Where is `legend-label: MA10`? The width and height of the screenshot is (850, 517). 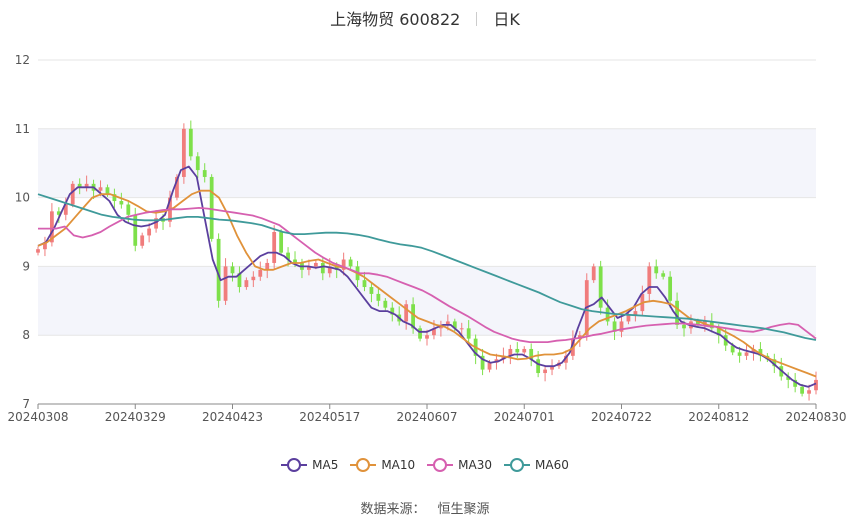 legend-label: MA10 is located at coordinates (398, 465).